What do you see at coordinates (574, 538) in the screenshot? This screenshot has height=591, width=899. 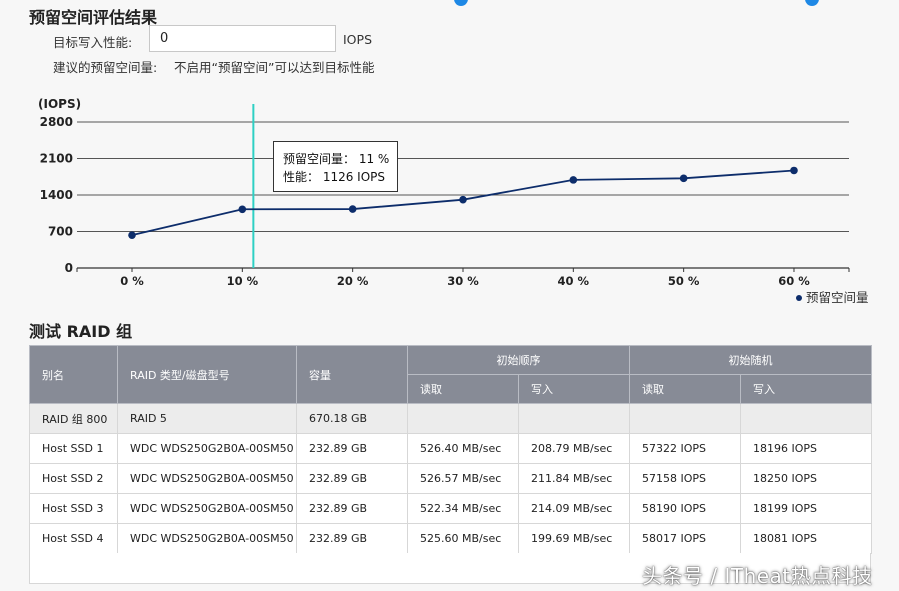 I see `cell-seq-write: 199.69 MB/sec` at bounding box center [574, 538].